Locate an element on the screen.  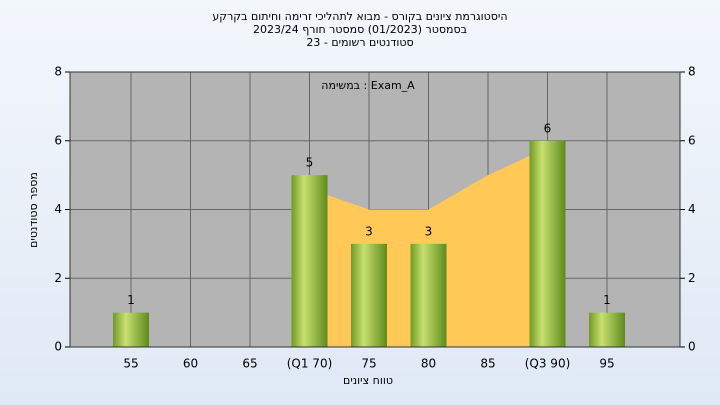
y-tick-label: 6 is located at coordinates (58, 140).